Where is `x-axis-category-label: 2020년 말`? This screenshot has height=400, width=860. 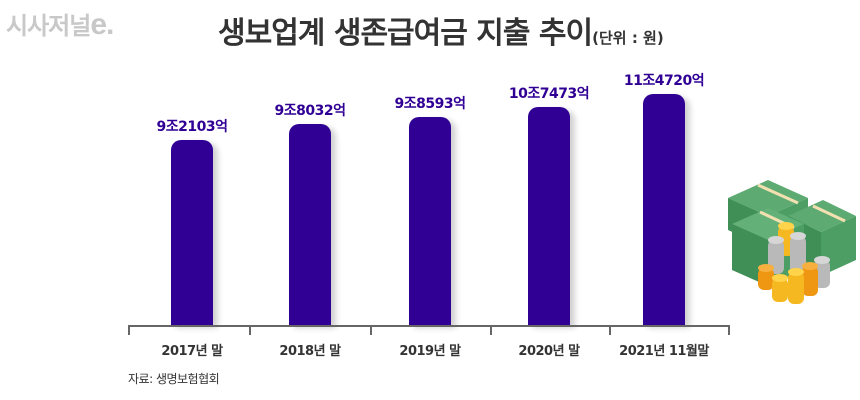 x-axis-category-label: 2020년 말 is located at coordinates (549, 351).